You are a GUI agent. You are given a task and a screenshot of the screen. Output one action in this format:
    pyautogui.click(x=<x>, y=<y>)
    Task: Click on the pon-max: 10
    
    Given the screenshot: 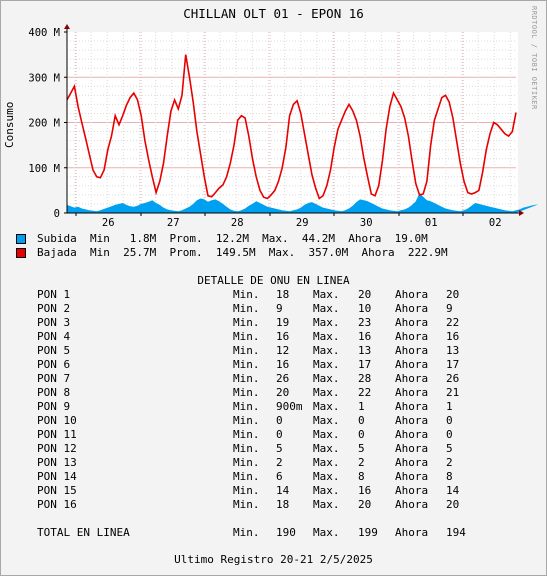 What is the action you would take?
    pyautogui.click(x=365, y=308)
    